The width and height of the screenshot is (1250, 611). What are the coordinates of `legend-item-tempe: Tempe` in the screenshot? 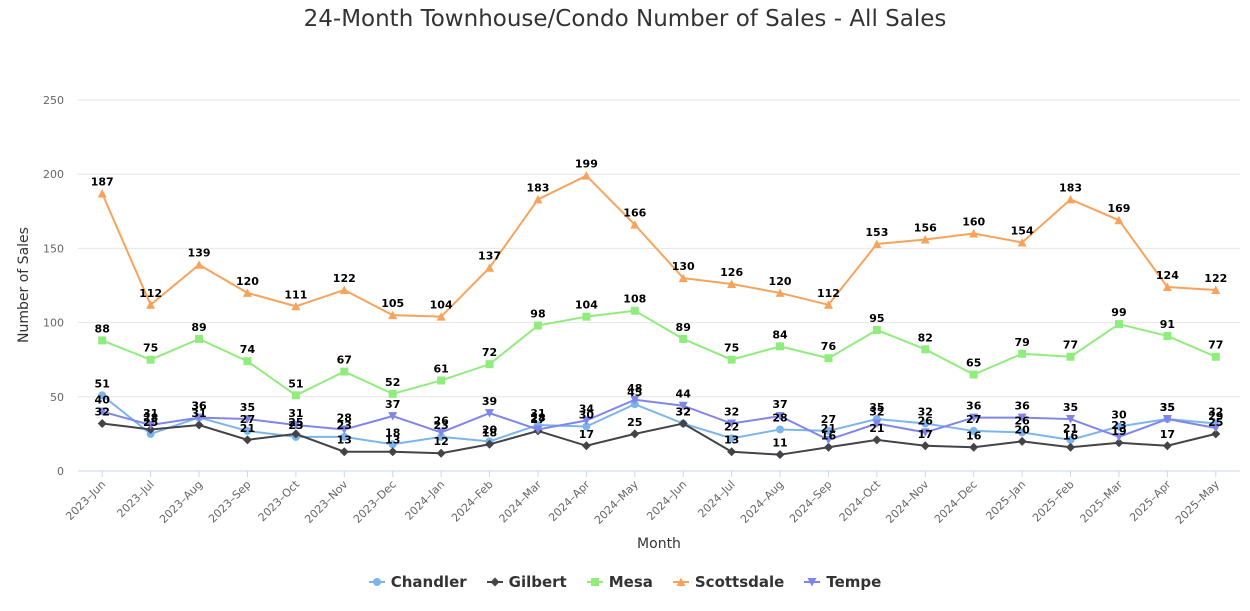 It's located at (842, 582).